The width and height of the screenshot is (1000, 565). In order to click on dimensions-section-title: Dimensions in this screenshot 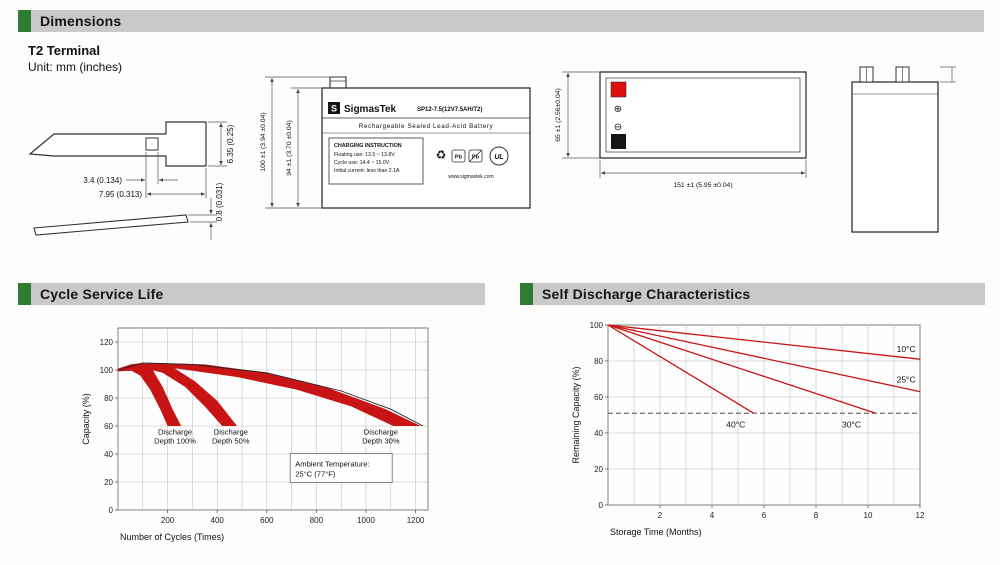, I will do `click(81, 21)`.